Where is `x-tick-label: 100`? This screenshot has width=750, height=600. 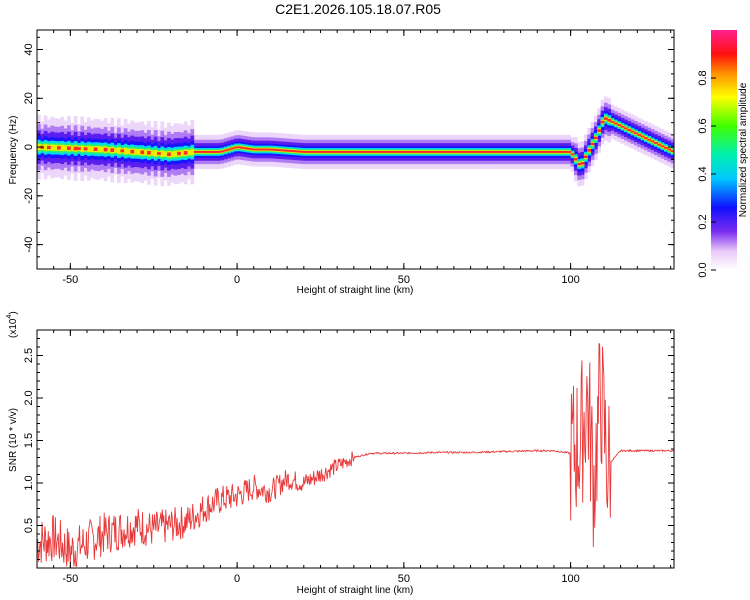
x-tick-label: 100 is located at coordinates (570, 579).